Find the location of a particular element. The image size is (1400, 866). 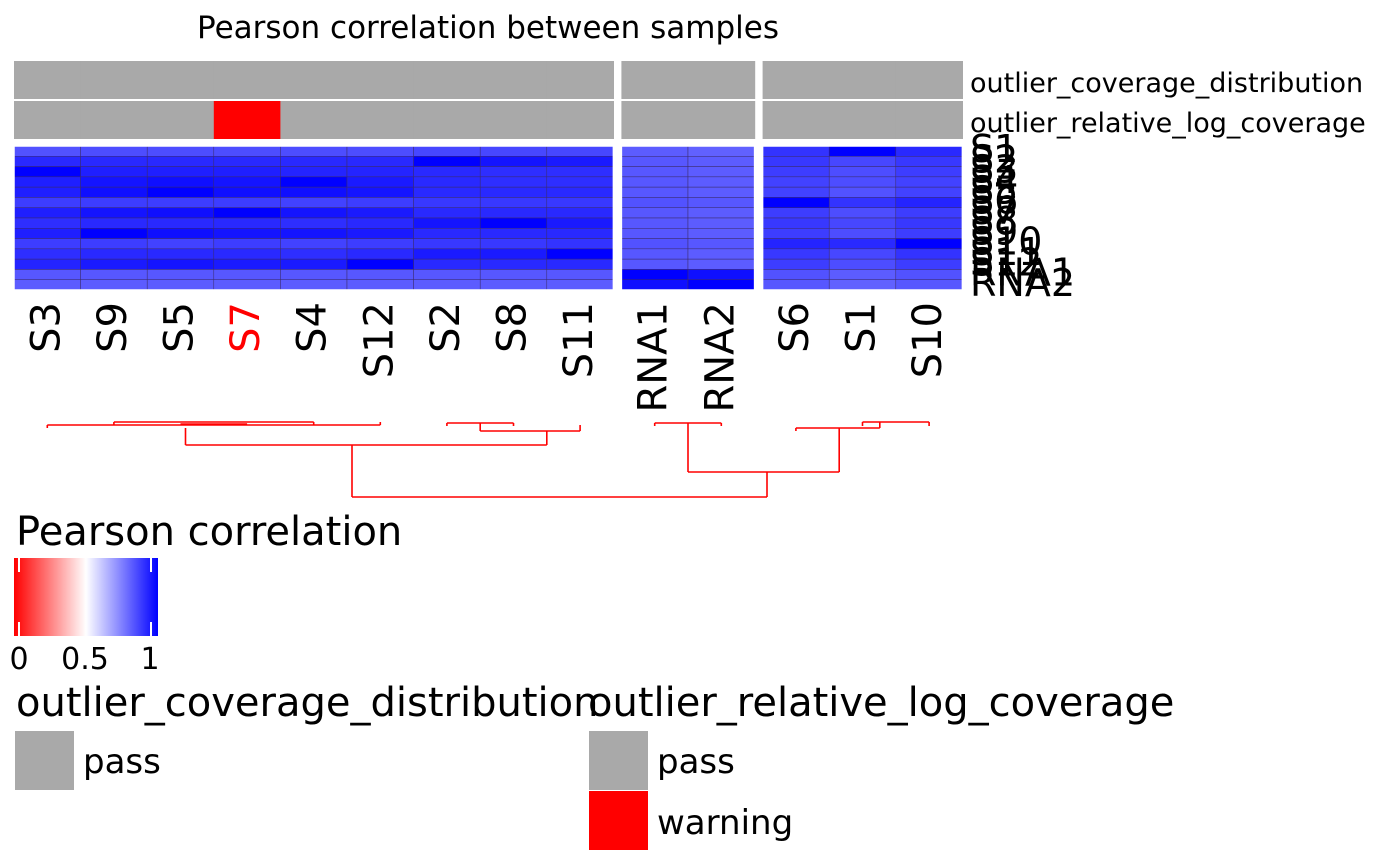

row-label: S11 is located at coordinates (1006, 252).